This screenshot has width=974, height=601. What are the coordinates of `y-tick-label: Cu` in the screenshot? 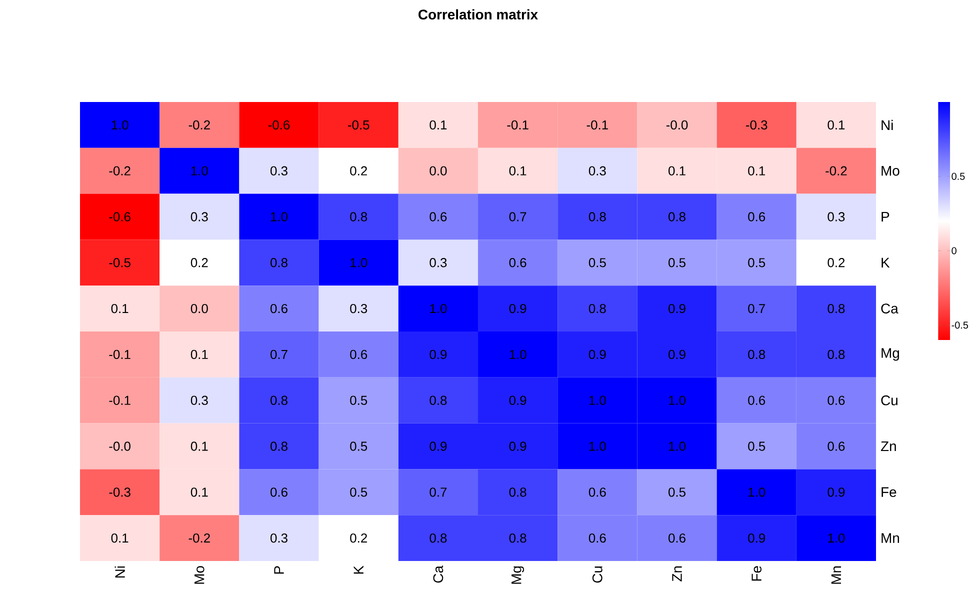 It's located at (889, 400).